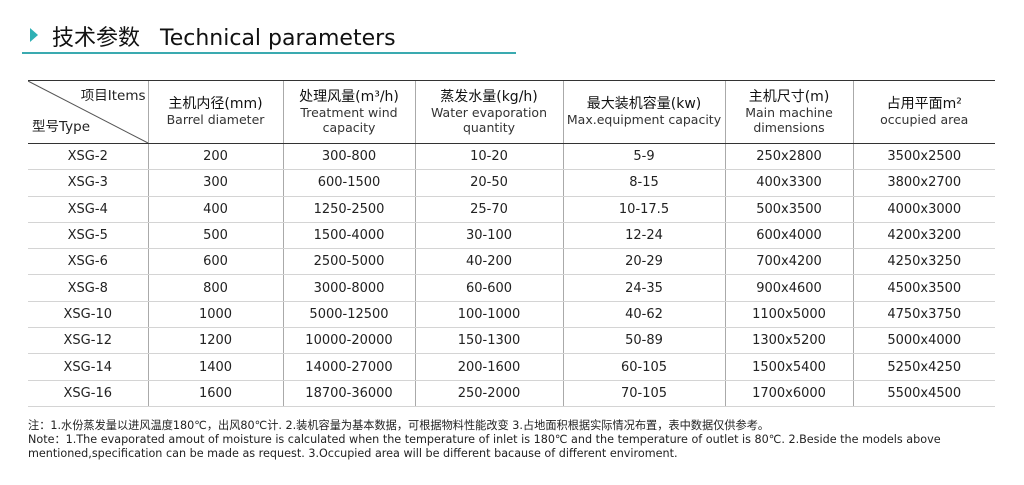 This screenshot has height=485, width=1024. I want to click on table-cell: 14000-27000, so click(348, 367).